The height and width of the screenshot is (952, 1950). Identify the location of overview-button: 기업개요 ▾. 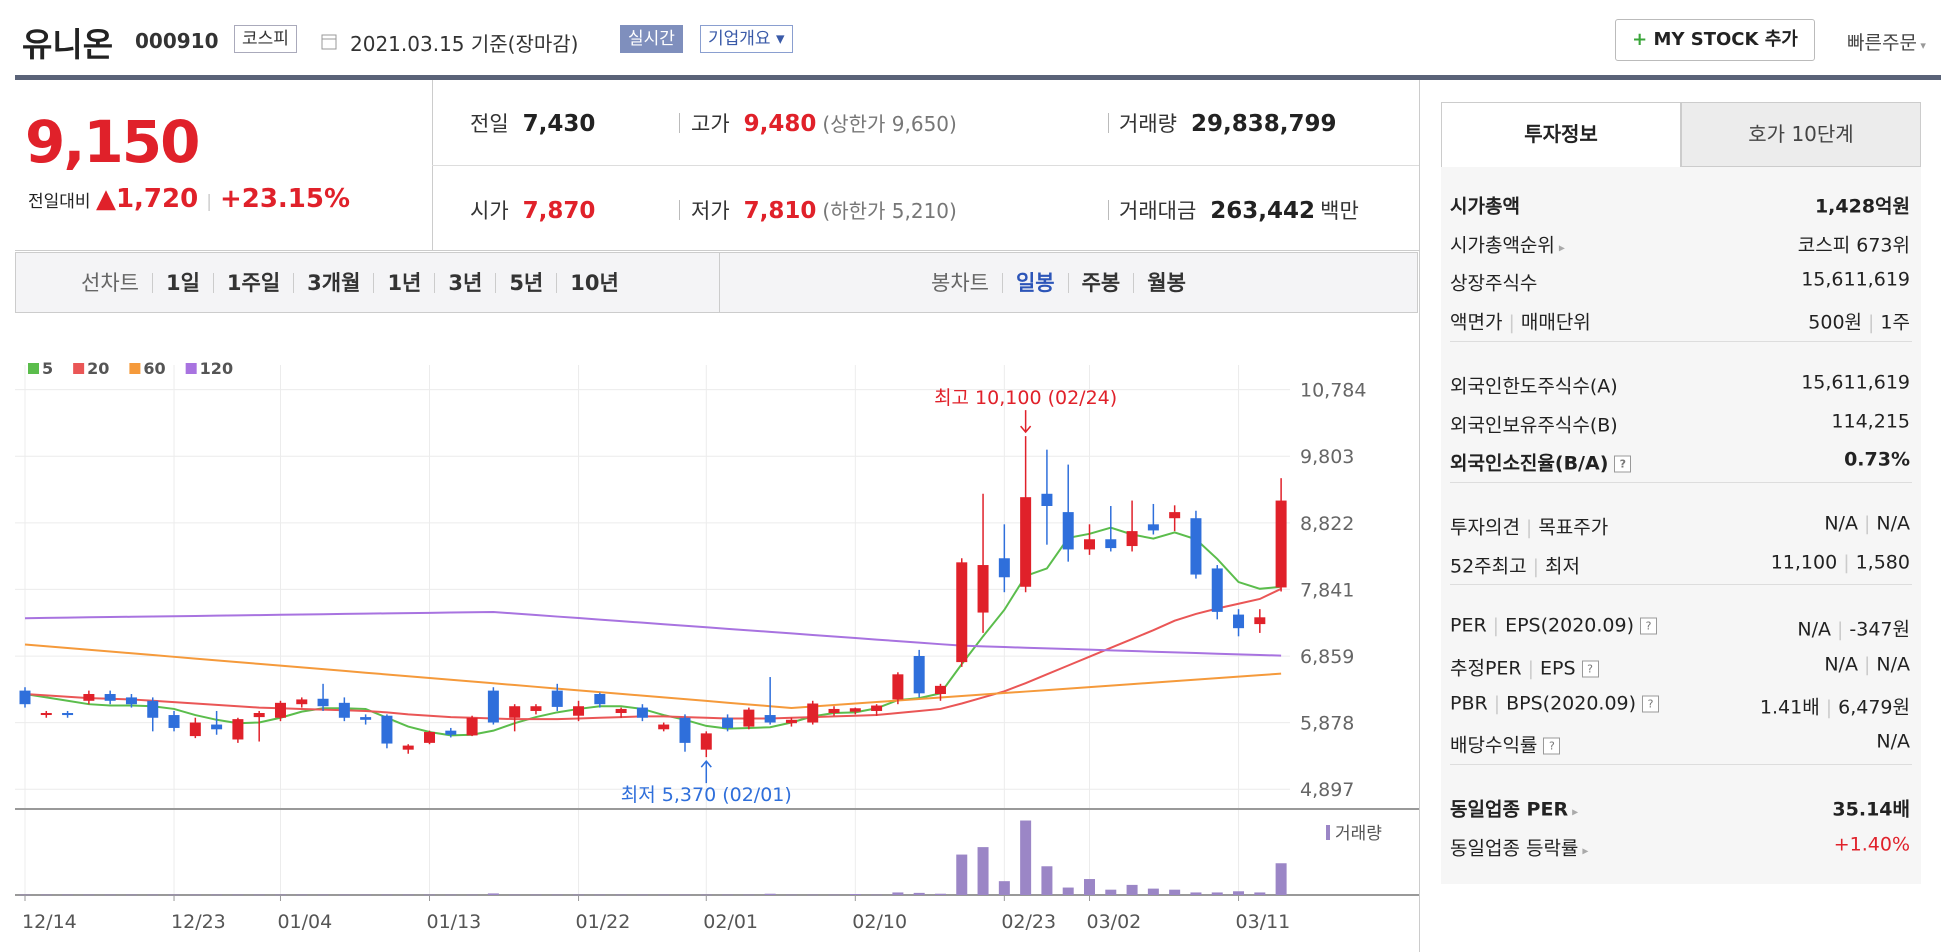
(746, 39).